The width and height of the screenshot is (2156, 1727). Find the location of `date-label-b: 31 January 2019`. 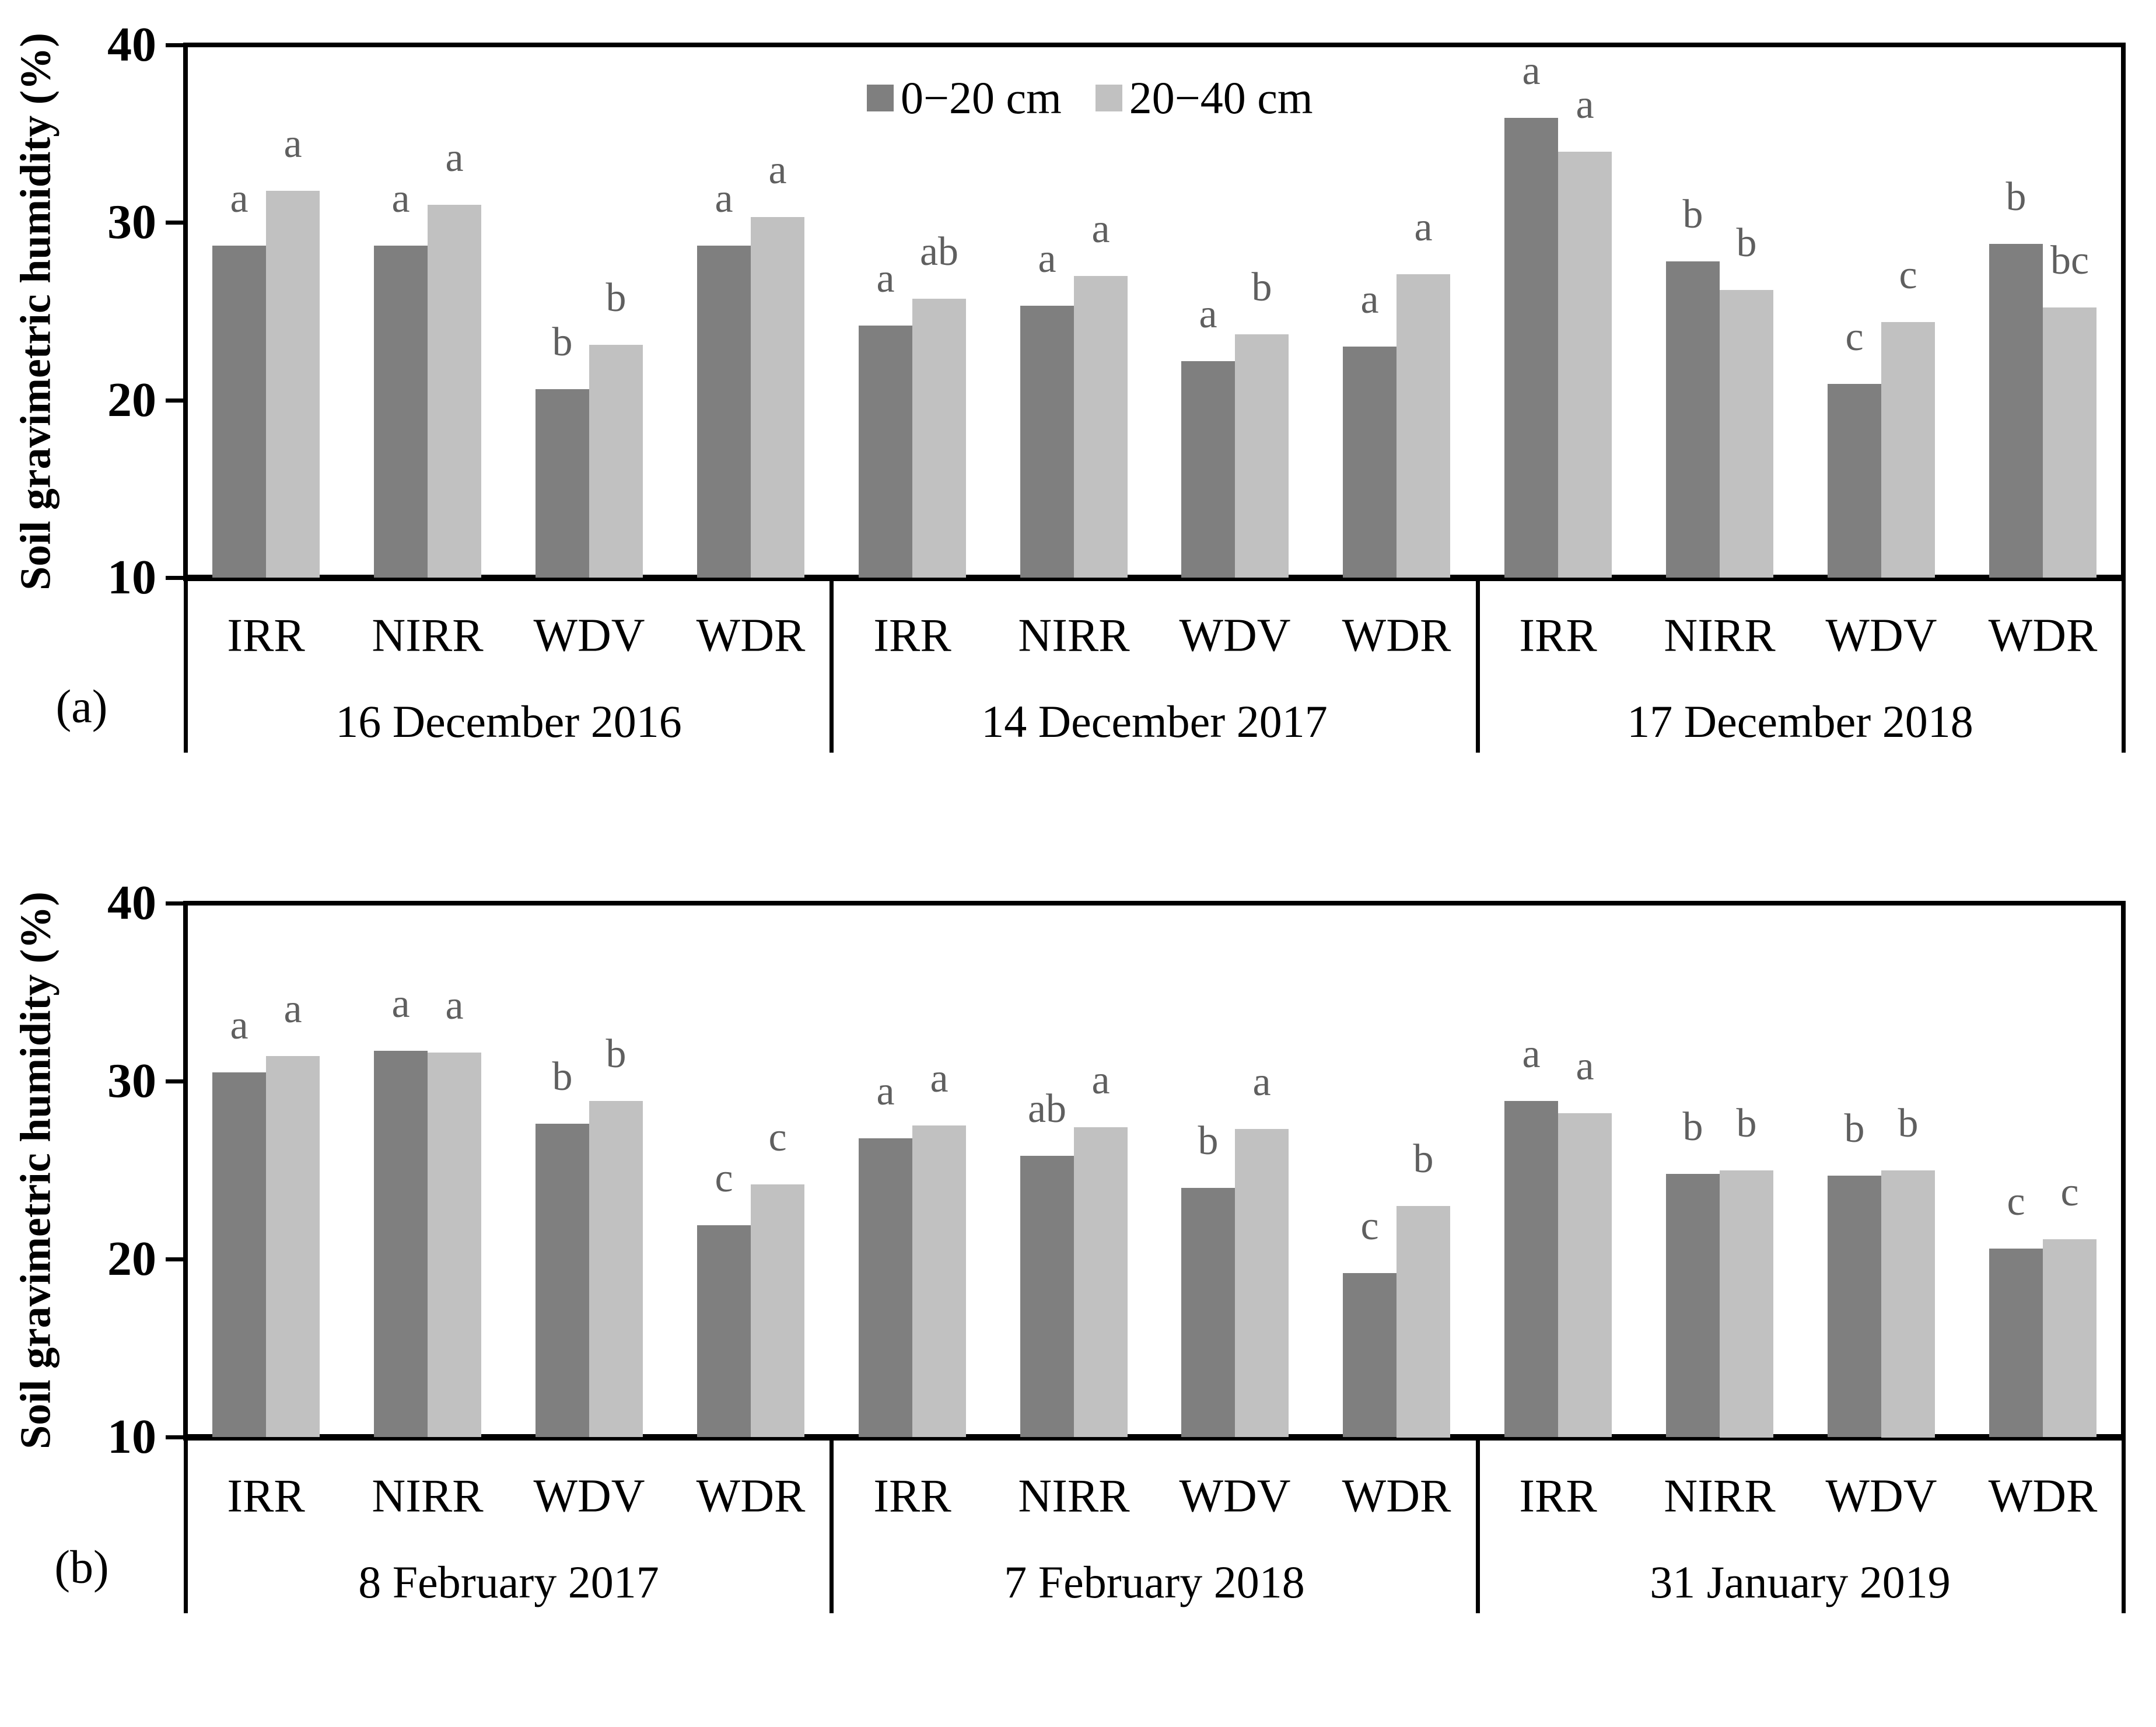

date-label-b: 31 January 2019 is located at coordinates (1800, 1582).